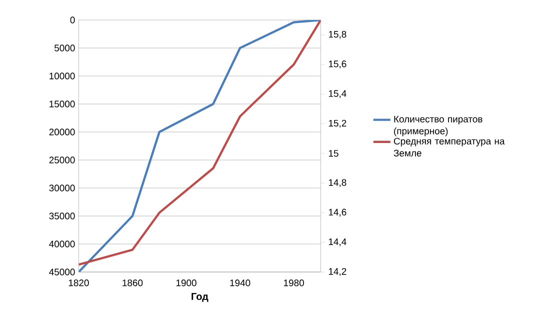 The image size is (548, 321). What do you see at coordinates (337, 212) in the screenshot?
I see `y2-tick-label: 14,6` at bounding box center [337, 212].